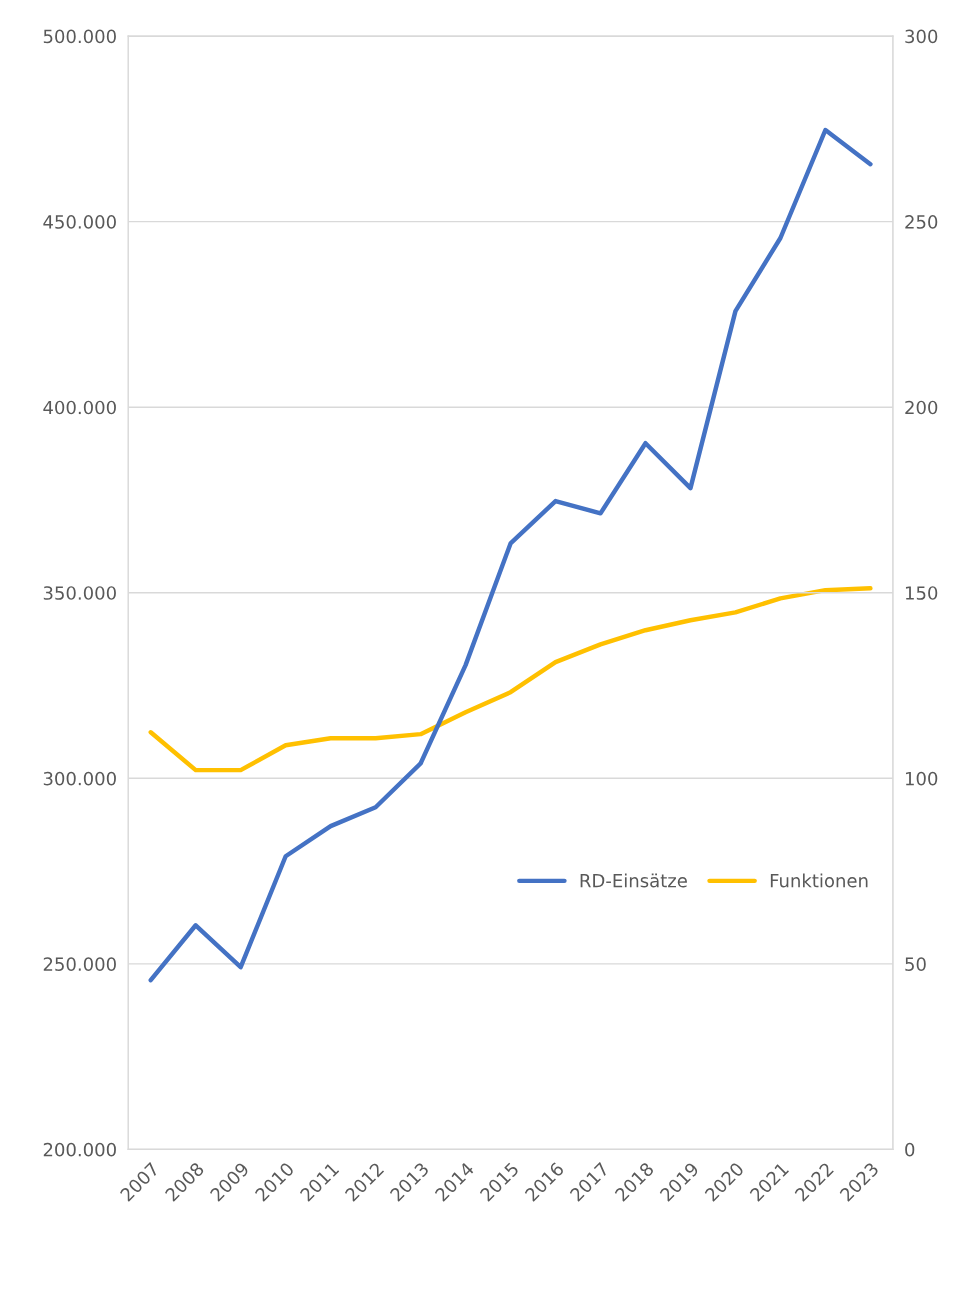 This screenshot has width=957, height=1290. I want to click on y-tick-label: 300.000, so click(79, 778).